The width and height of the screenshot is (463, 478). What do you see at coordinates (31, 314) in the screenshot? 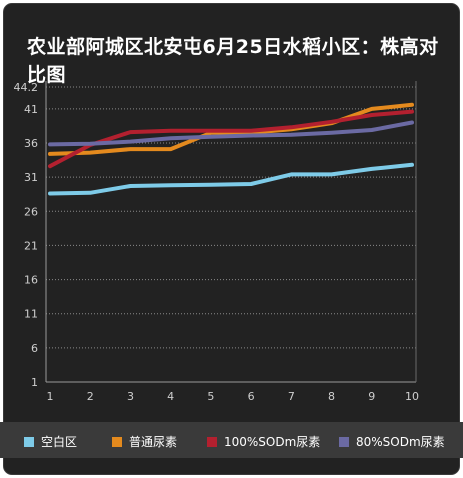
I see `y-tick-label: 11` at bounding box center [31, 314].